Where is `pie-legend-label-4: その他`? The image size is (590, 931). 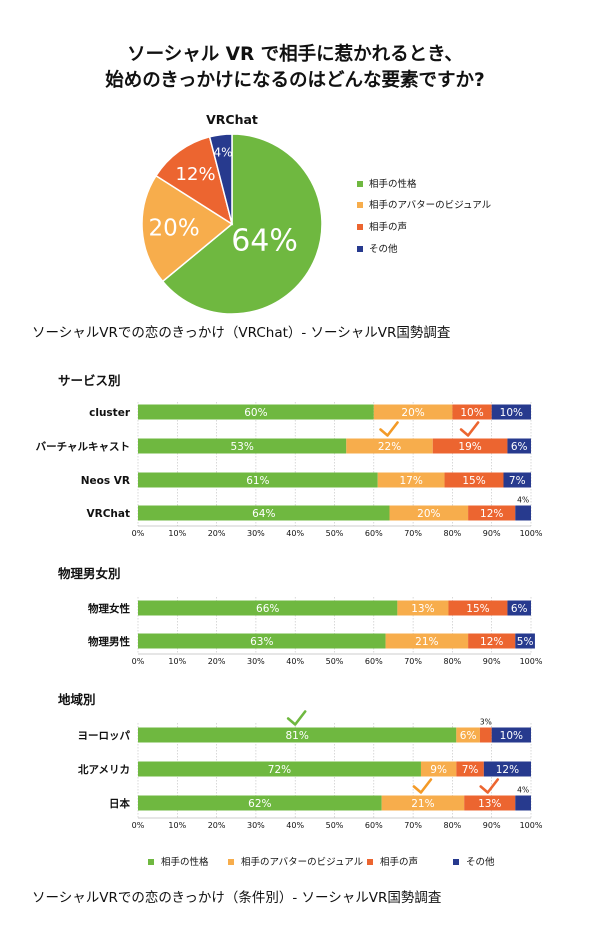 pie-legend-label-4: その他 is located at coordinates (383, 249).